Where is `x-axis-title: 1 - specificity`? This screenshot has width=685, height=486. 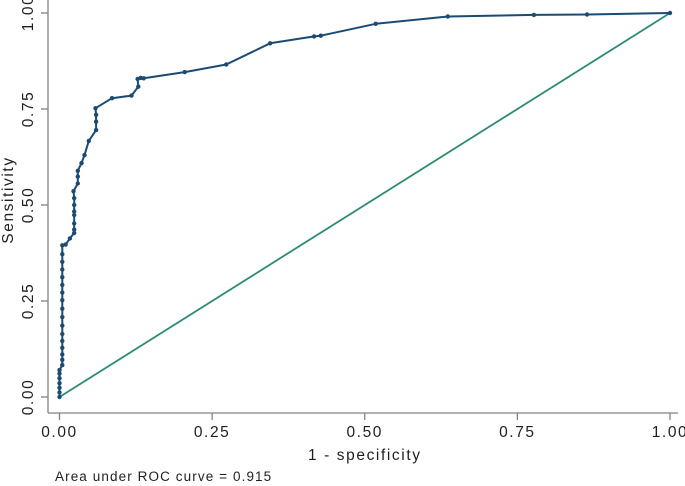
x-axis-title: 1 - specificity is located at coordinates (365, 455).